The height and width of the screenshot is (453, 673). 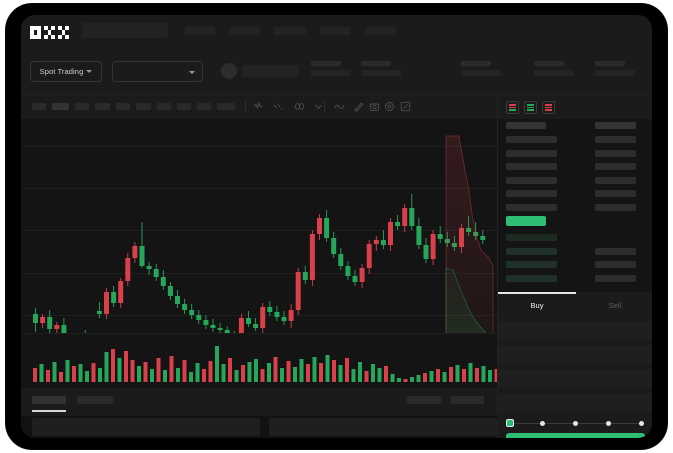 What do you see at coordinates (125, 30) in the screenshot?
I see `search-input` at bounding box center [125, 30].